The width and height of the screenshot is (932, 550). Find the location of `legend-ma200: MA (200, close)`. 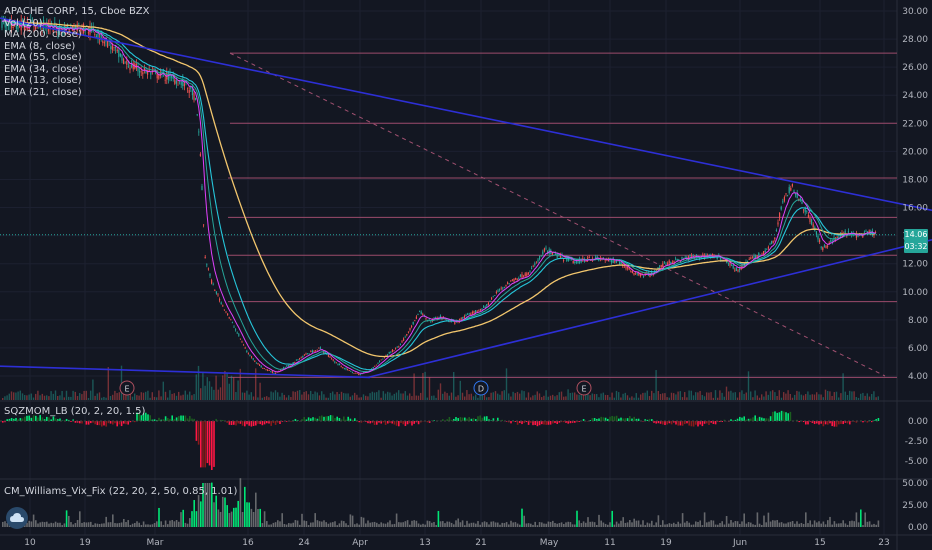

legend-ma200: MA (200, close) is located at coordinates (43, 34).